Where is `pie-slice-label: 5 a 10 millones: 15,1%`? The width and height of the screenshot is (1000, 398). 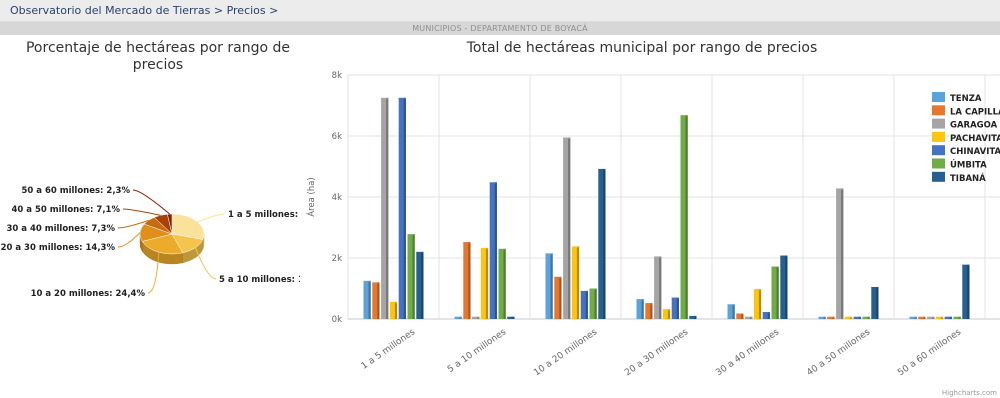 pie-slice-label: 5 a 10 millones: 15,1% is located at coordinates (259, 280).